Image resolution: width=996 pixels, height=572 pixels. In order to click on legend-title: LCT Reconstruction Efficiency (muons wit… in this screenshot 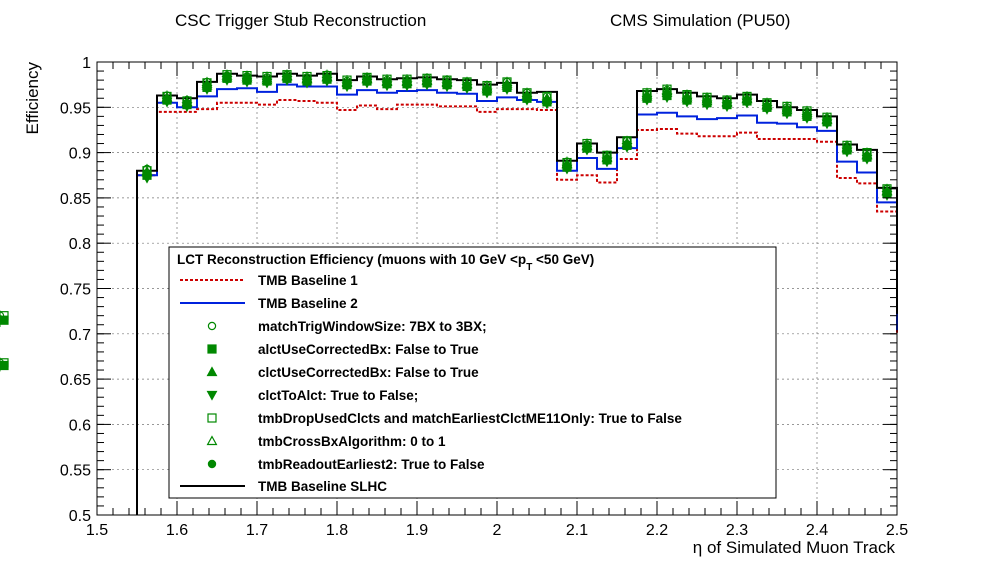, I will do `click(385, 262)`.